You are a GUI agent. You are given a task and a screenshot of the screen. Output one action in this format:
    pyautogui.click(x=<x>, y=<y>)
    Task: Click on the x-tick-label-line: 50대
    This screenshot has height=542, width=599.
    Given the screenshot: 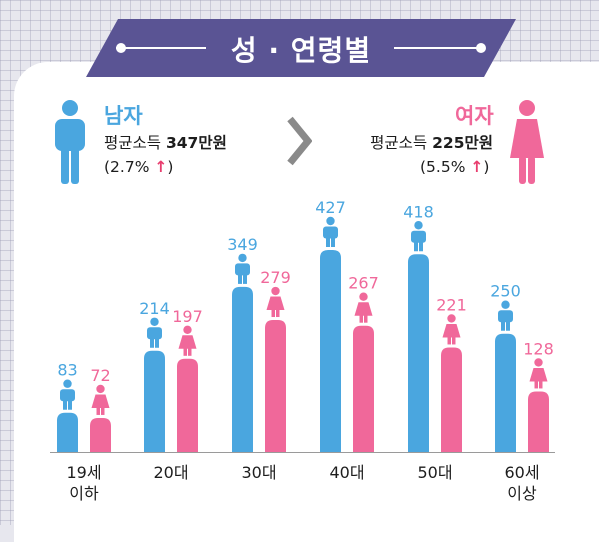 What is the action you would take?
    pyautogui.click(x=435, y=472)
    